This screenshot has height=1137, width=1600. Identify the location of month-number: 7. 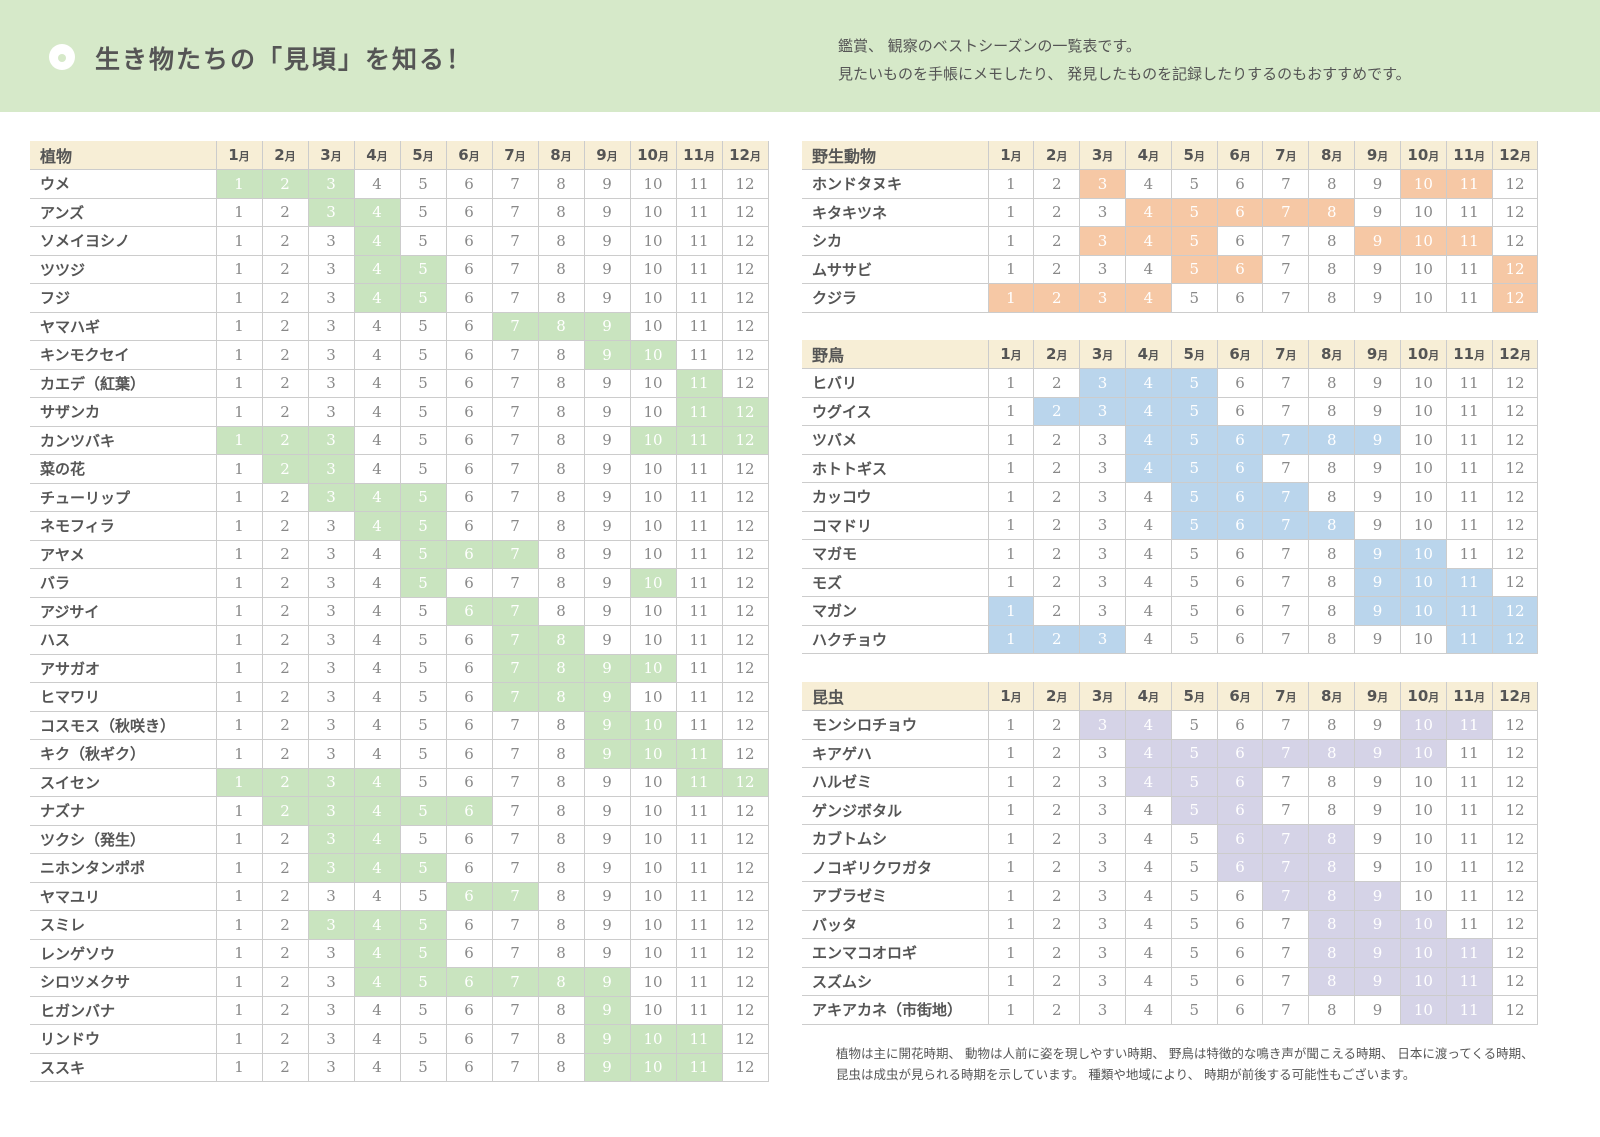
(1280, 155).